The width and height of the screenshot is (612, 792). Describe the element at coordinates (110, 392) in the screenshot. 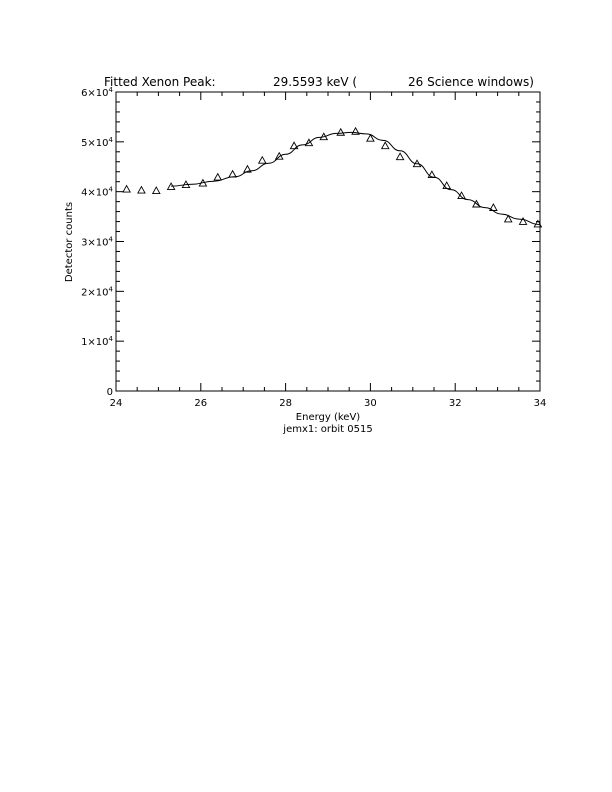

I see `y-tick-label: 0` at that location.